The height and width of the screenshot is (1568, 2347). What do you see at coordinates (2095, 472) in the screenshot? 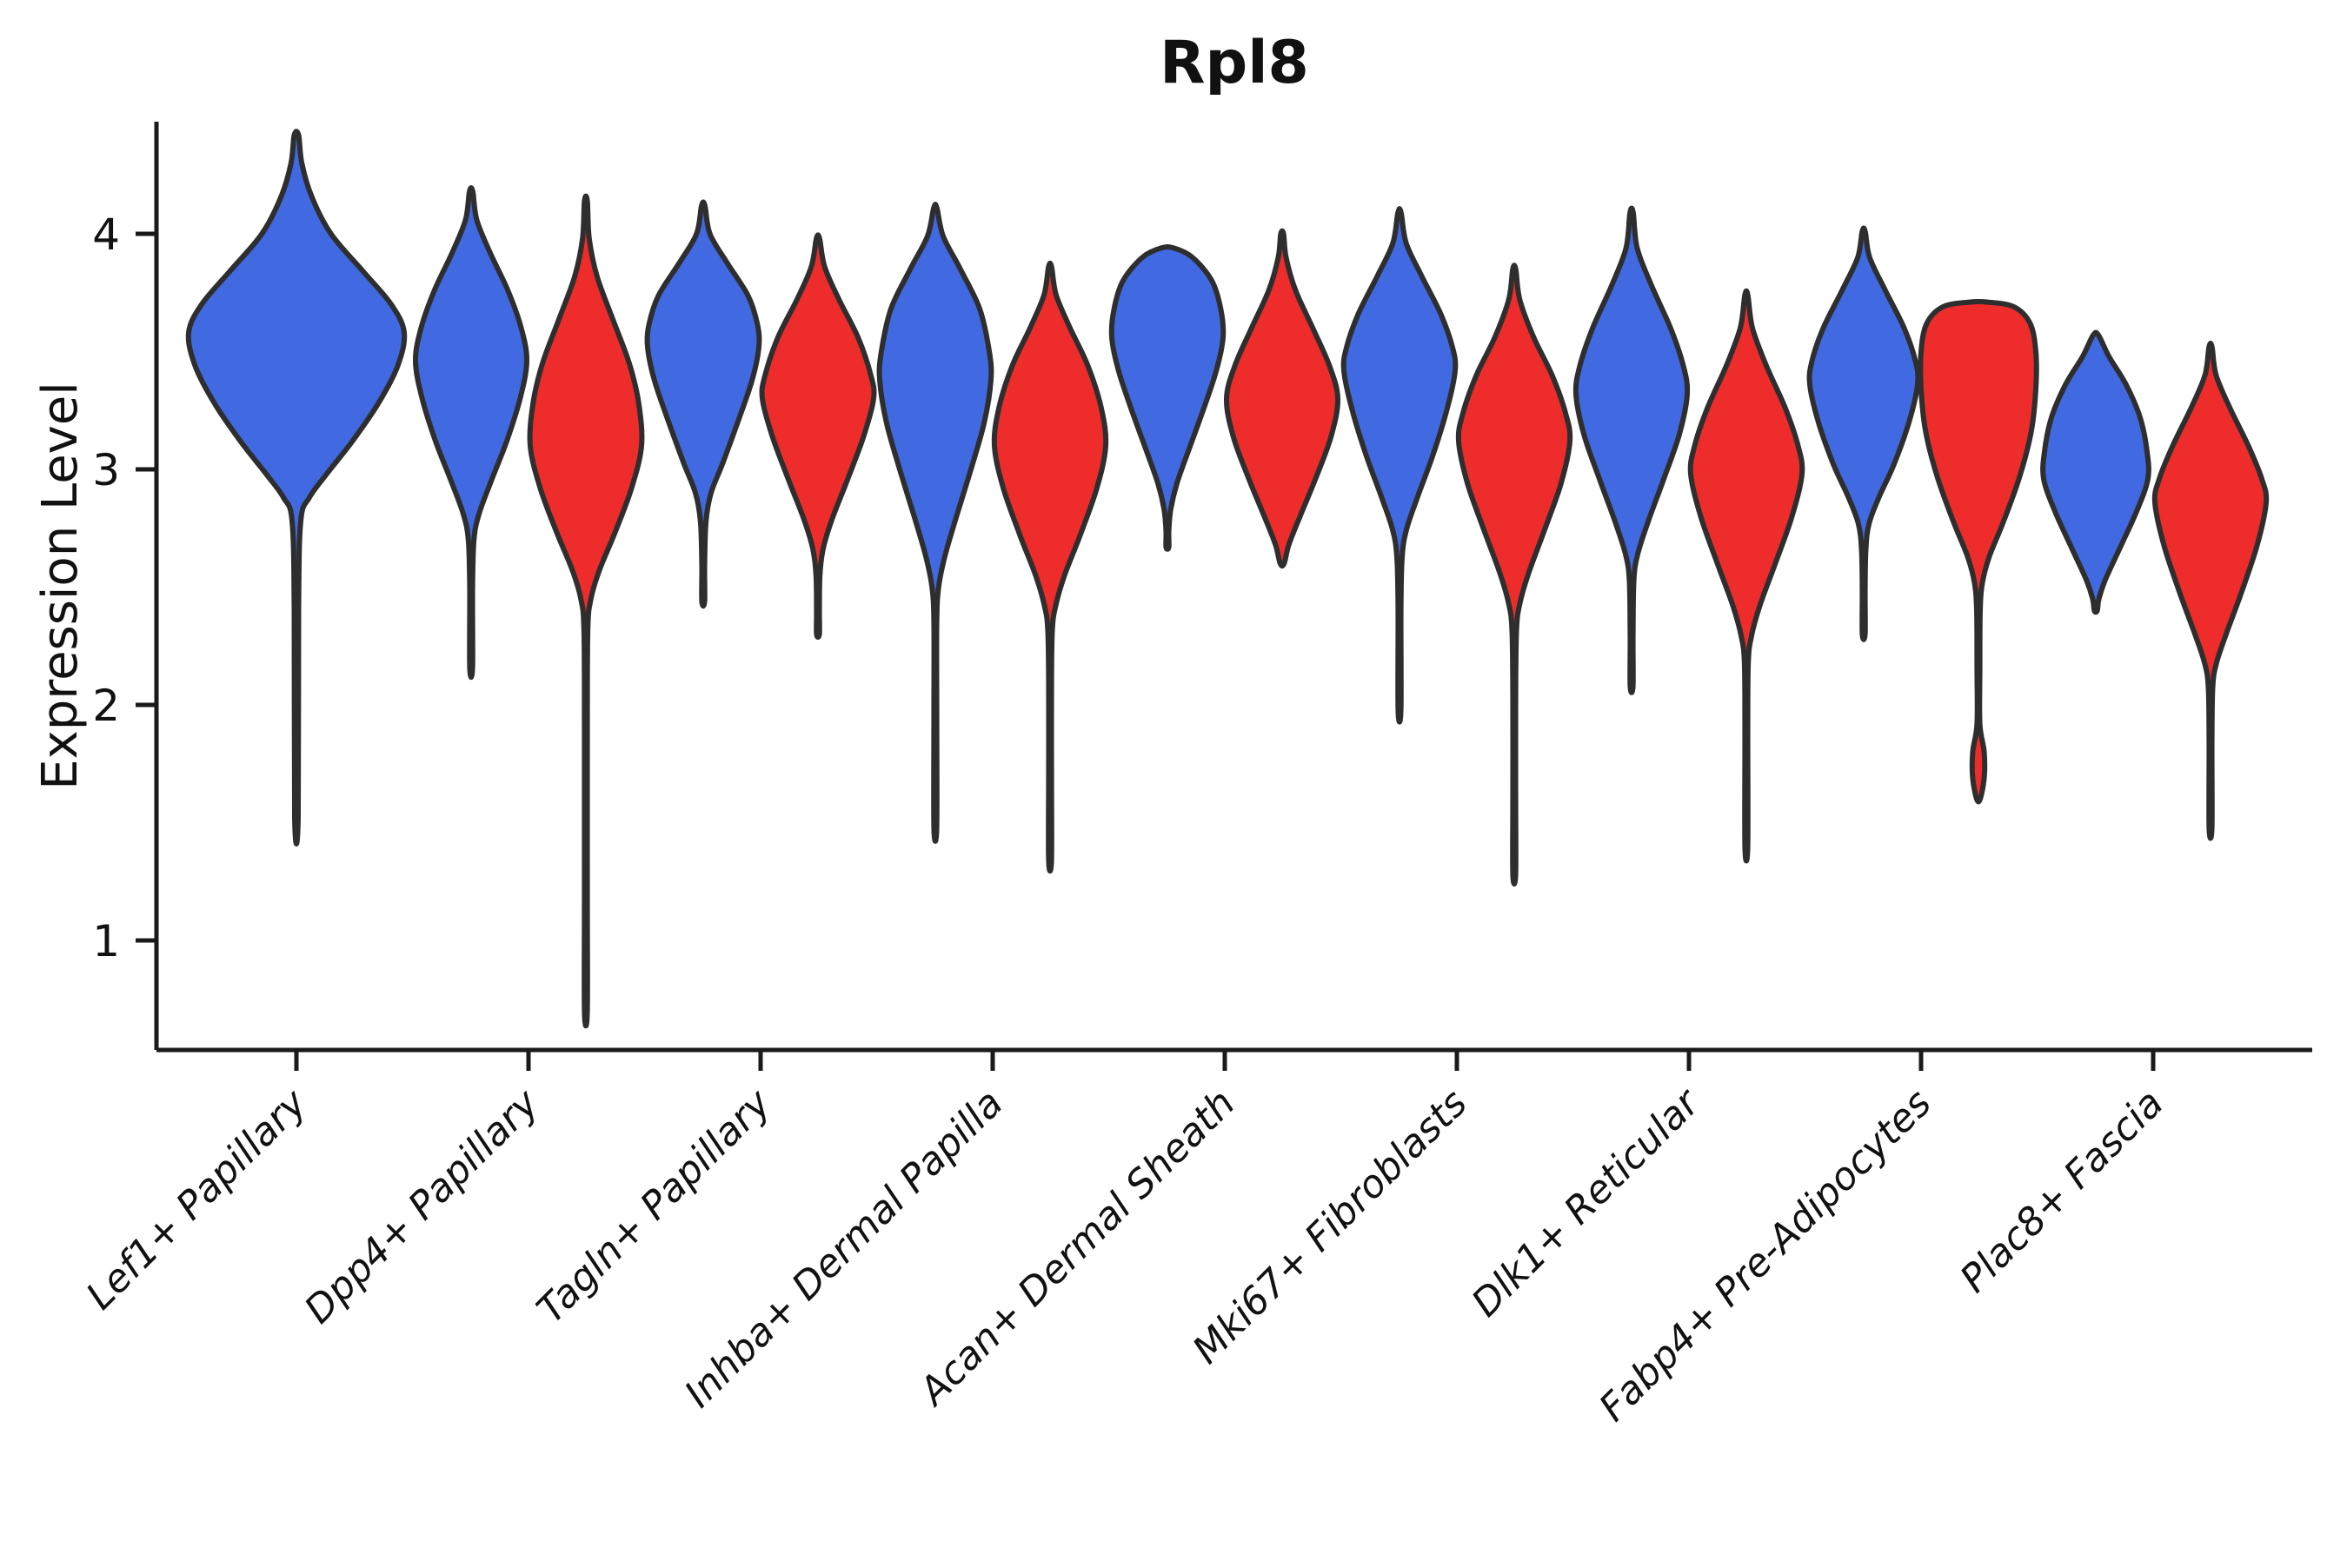
I see `violin-group-blue-plac8-fascia` at bounding box center [2095, 472].